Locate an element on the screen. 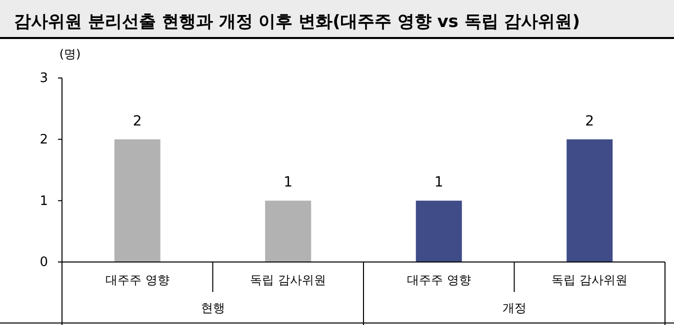 This screenshot has width=674, height=325. y-tick-label: 3 is located at coordinates (44, 78).